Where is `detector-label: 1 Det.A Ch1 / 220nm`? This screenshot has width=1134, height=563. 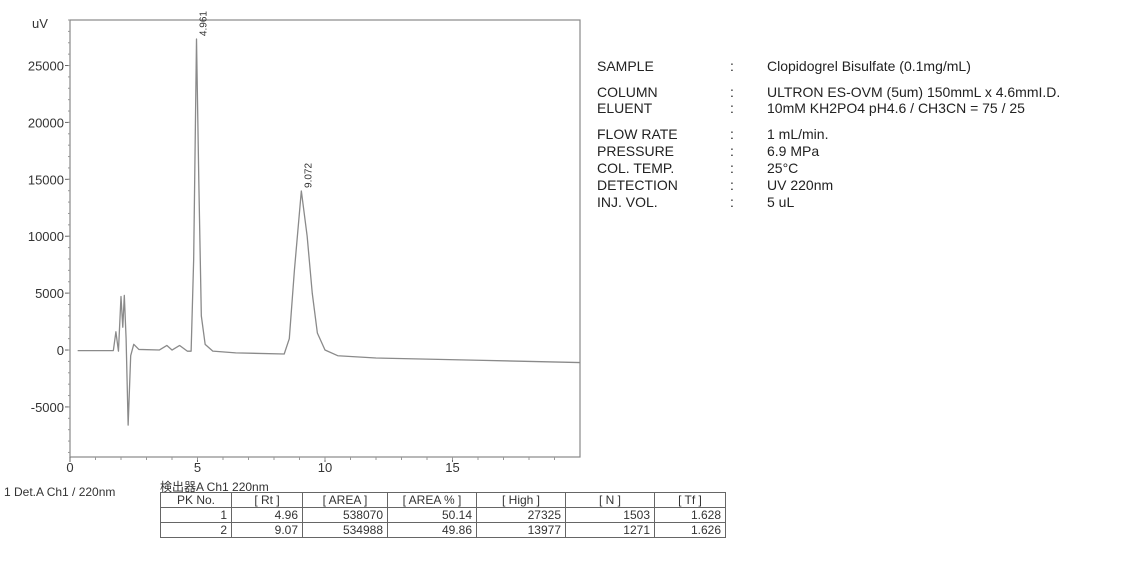 detector-label: 1 Det.A Ch1 / 220nm is located at coordinates (60, 492).